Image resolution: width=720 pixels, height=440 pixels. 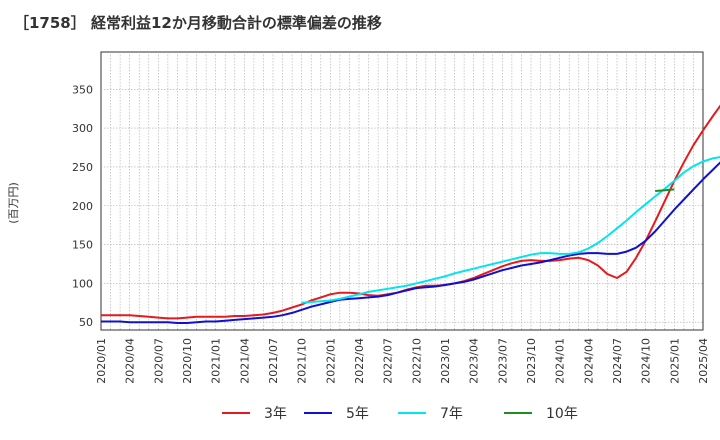 What do you see at coordinates (416, 361) in the screenshot?
I see `x-tick-label: 2022/10` at bounding box center [416, 361].